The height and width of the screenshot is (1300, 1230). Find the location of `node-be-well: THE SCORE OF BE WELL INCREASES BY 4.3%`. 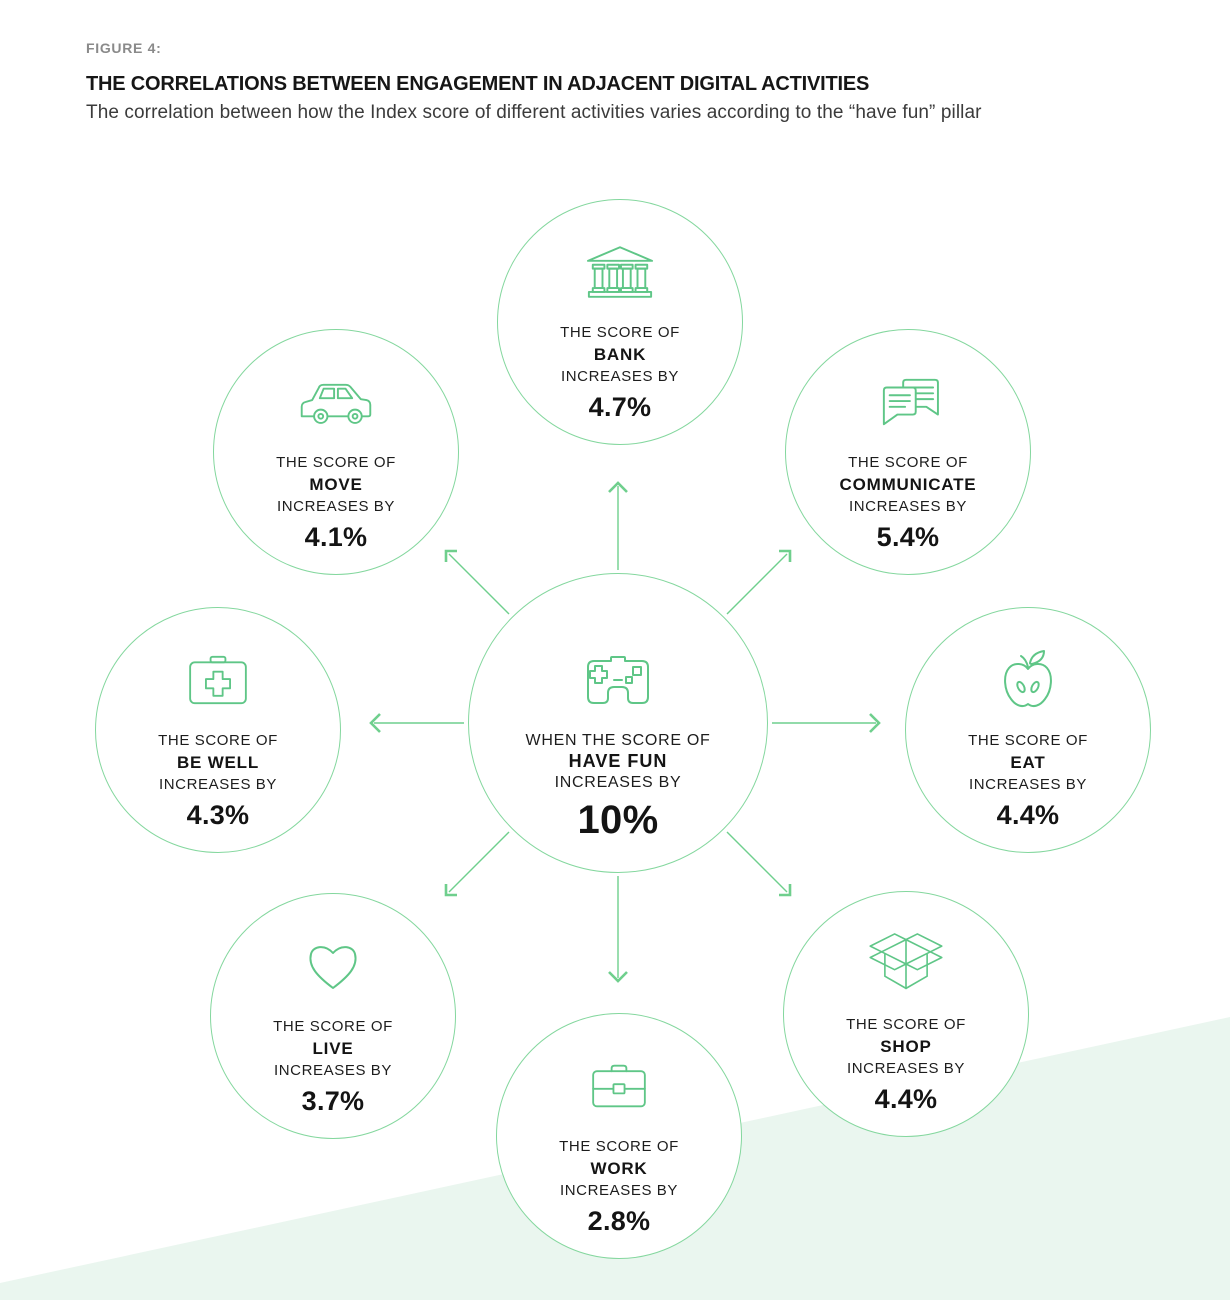

node-be-well: THE SCORE OF BE WELL INCREASES BY 4.3% is located at coordinates (218, 730).